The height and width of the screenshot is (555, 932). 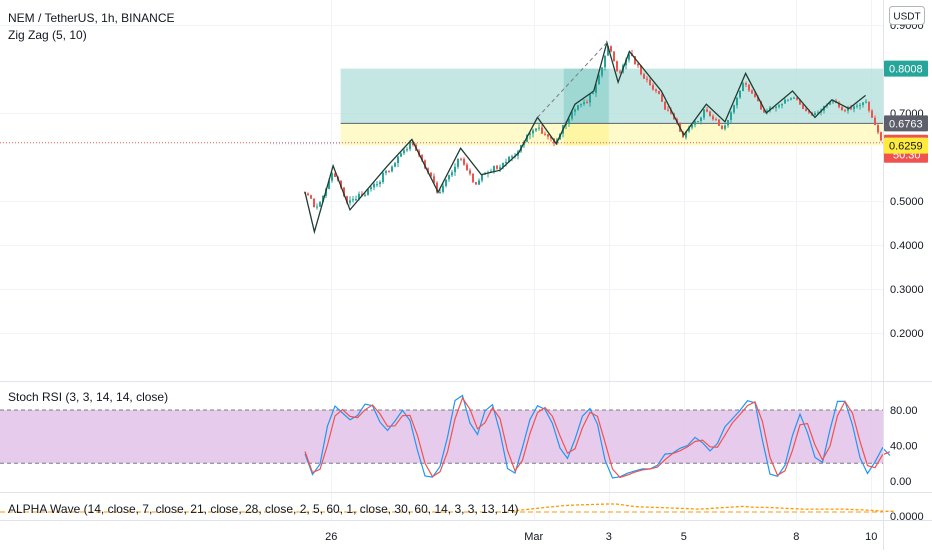 What do you see at coordinates (871, 537) in the screenshot?
I see `time-tick-label: 10` at bounding box center [871, 537].